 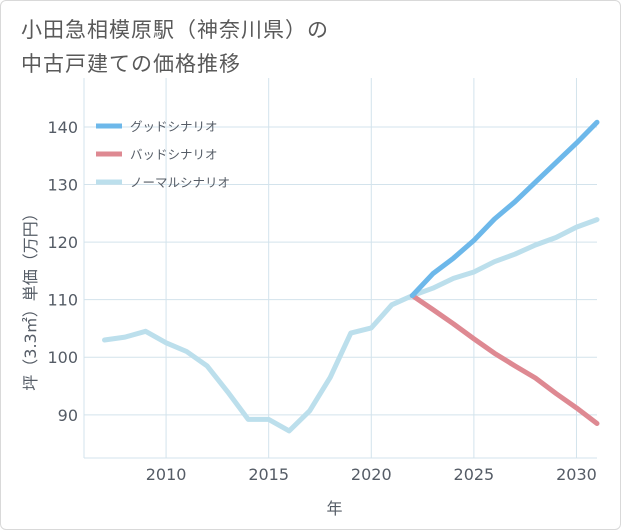 What do you see at coordinates (30, 297) in the screenshot?
I see `y-axis-label: 坪（3.3㎡）単価（万円）` at bounding box center [30, 297].